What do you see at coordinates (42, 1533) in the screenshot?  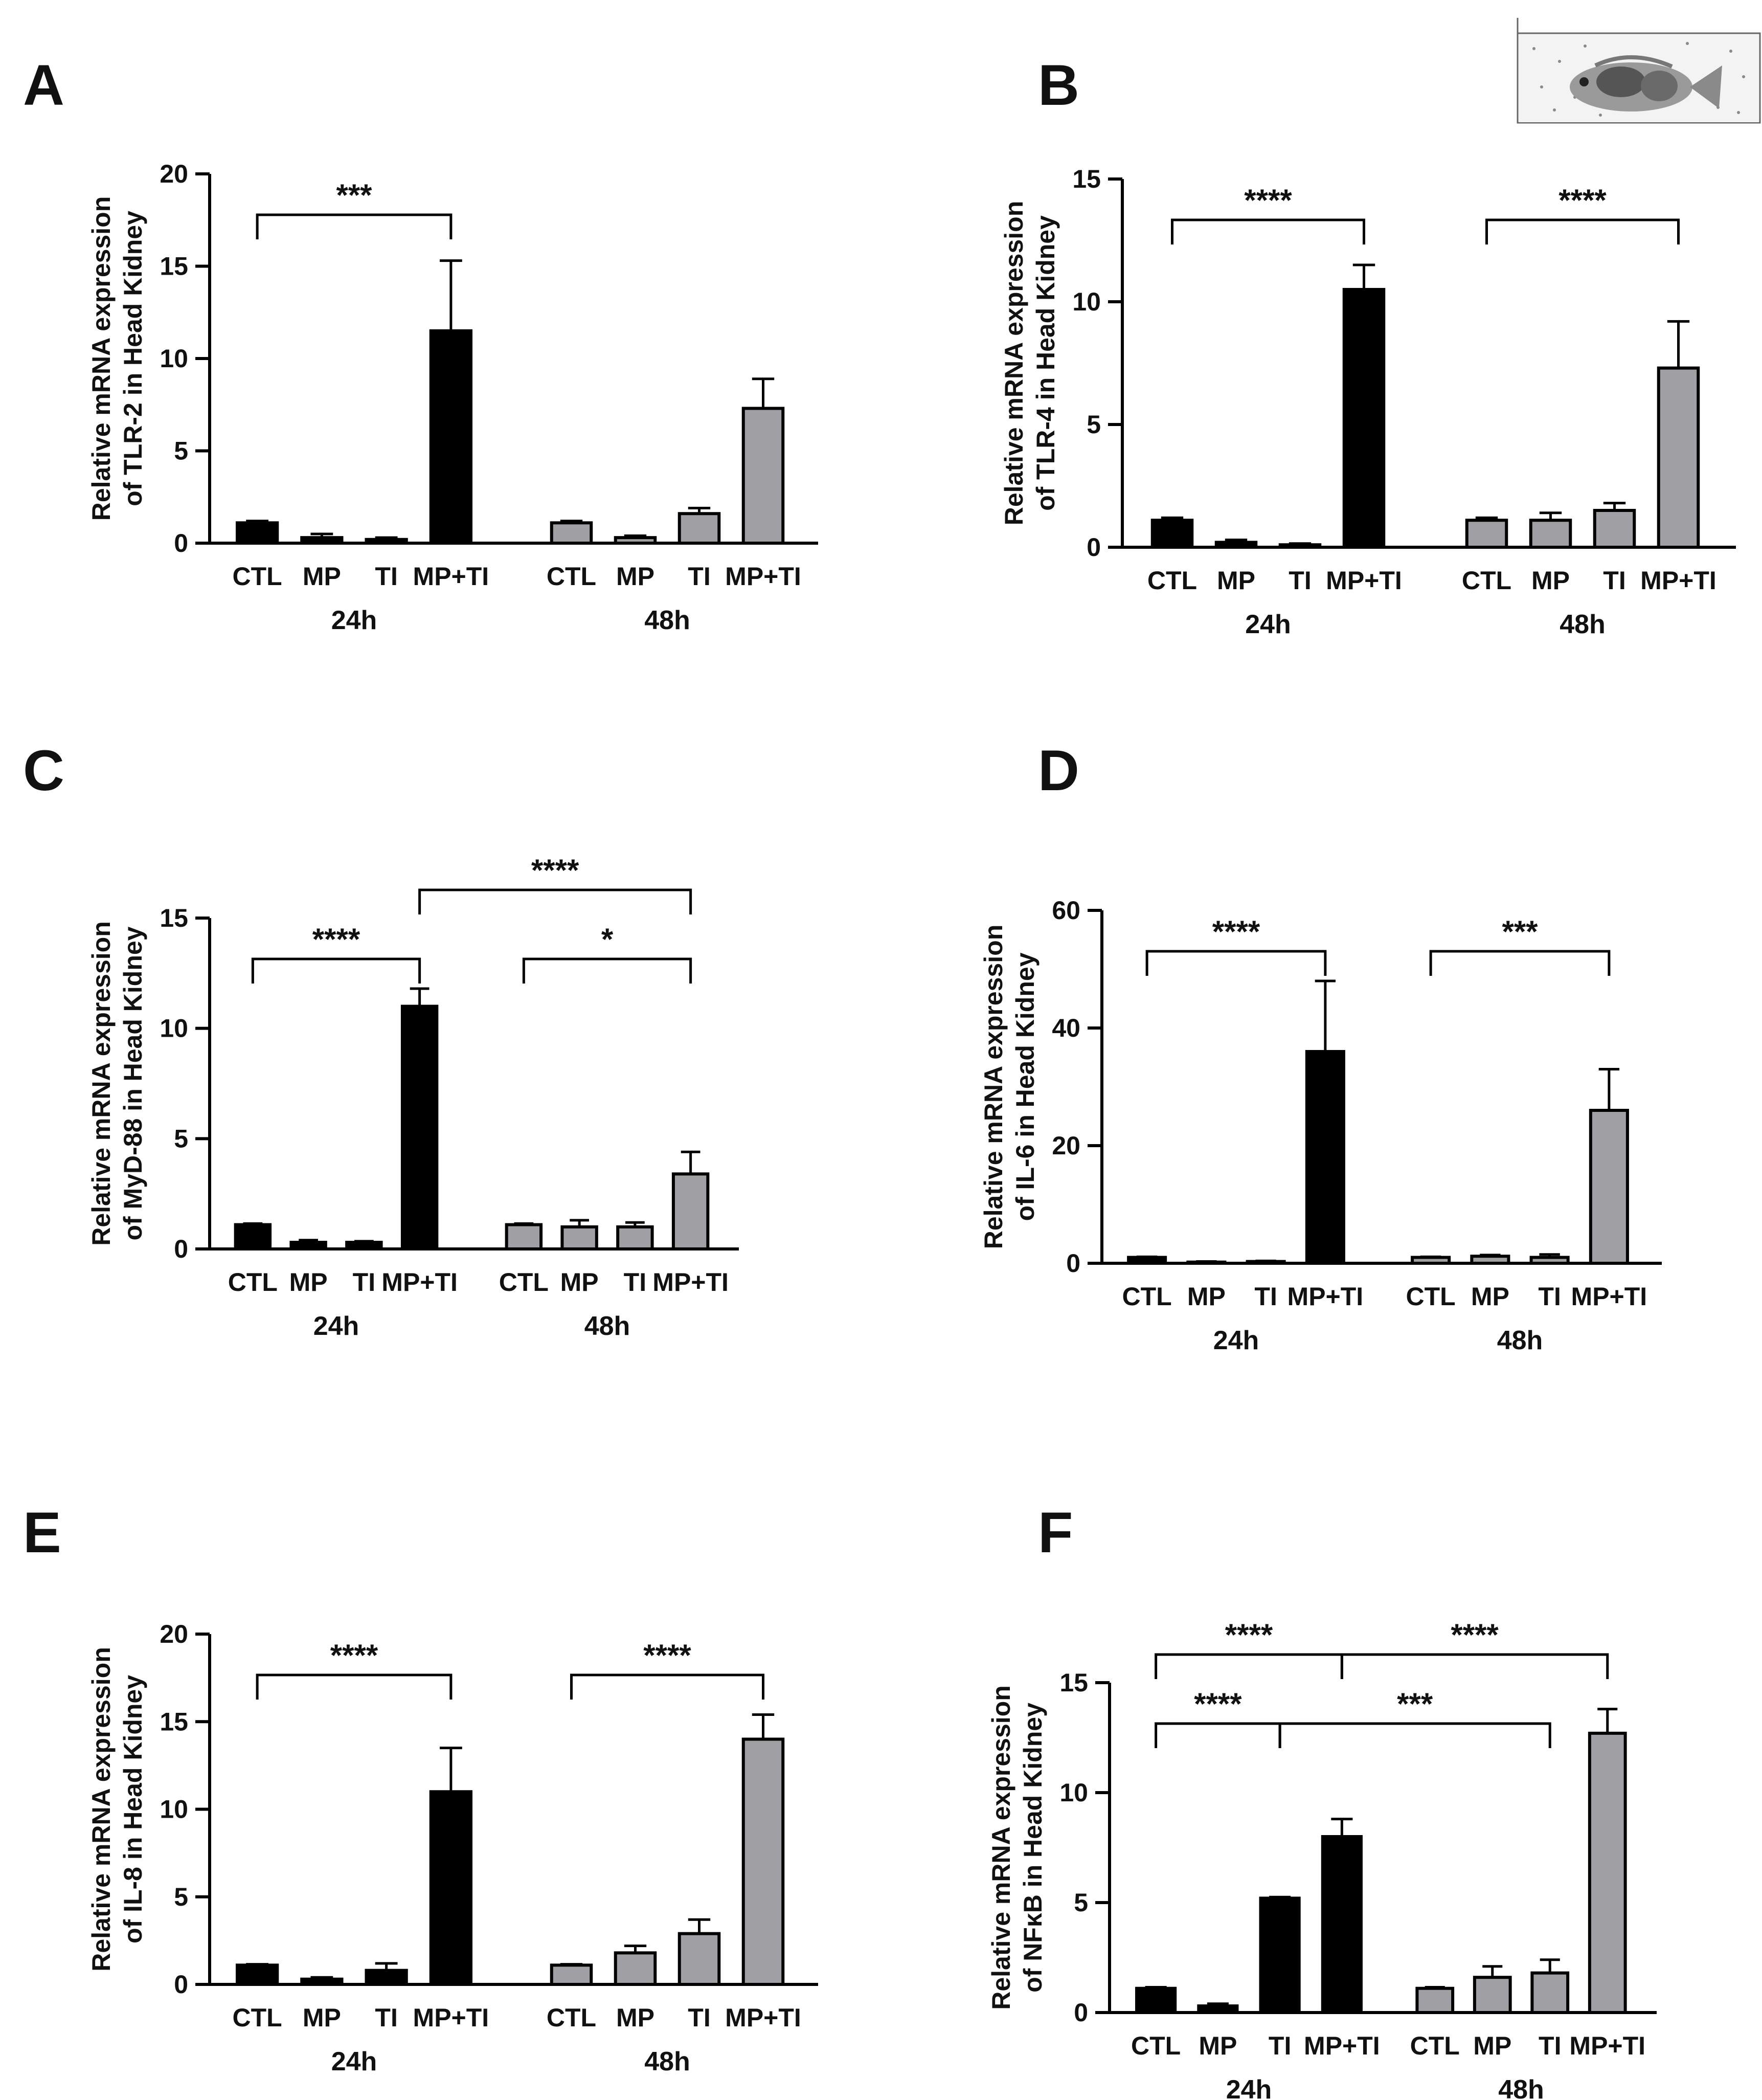 I see `panel-letter: E` at bounding box center [42, 1533].